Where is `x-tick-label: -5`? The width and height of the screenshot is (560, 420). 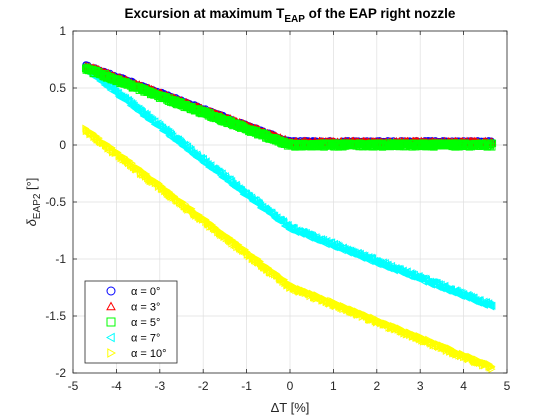 x-tick-label: -5 is located at coordinates (73, 386).